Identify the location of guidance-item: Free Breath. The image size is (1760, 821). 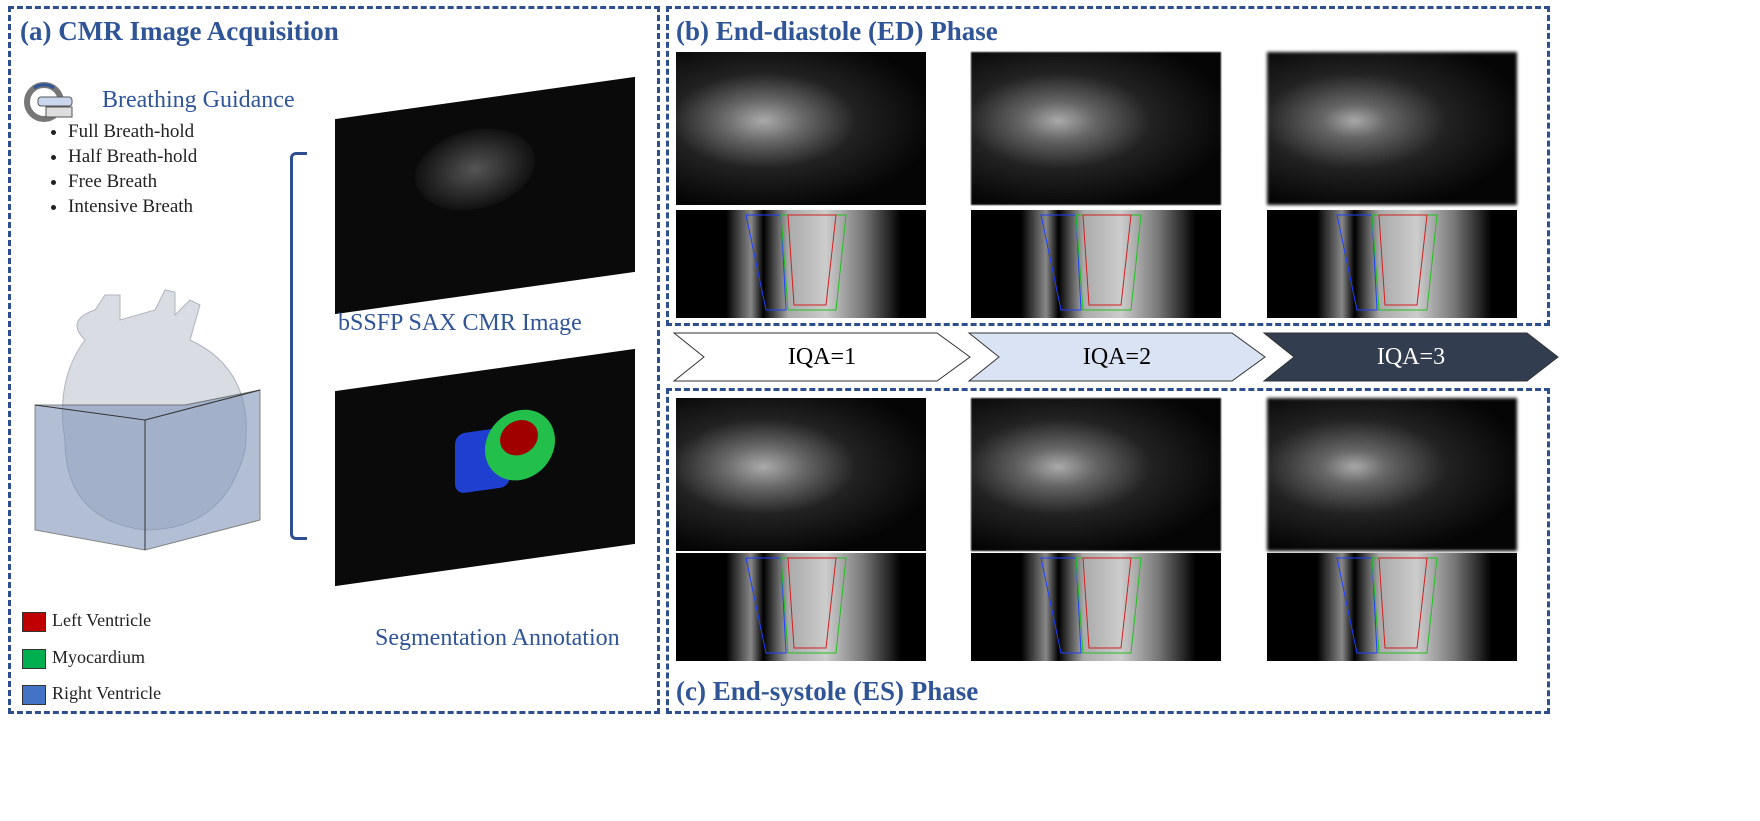
(132, 182).